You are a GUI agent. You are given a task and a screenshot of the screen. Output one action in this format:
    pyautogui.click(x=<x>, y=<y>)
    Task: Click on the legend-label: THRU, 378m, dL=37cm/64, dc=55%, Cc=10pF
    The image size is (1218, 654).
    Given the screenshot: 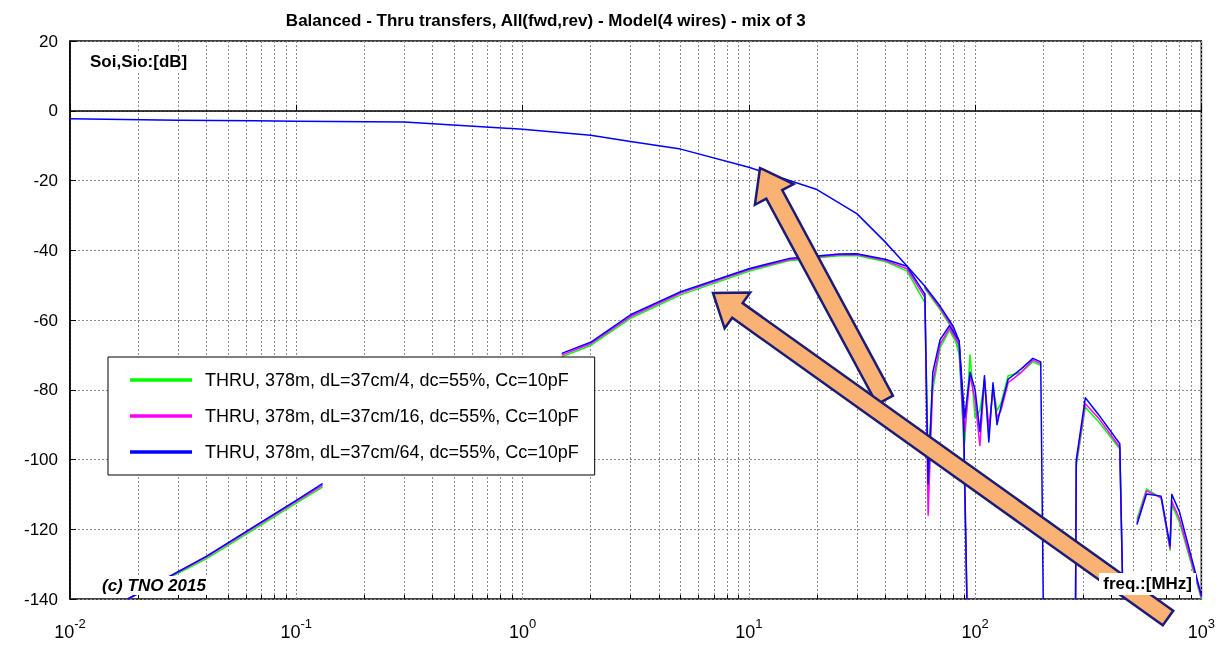 What is the action you would take?
    pyautogui.click(x=392, y=452)
    